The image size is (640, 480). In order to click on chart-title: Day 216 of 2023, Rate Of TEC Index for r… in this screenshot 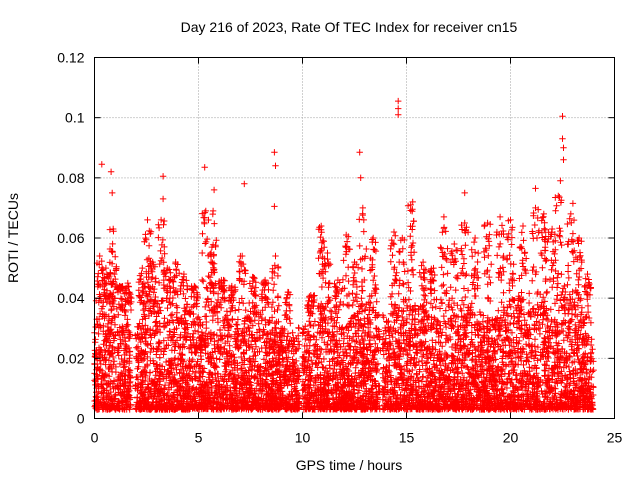, I will do `click(349, 27)`.